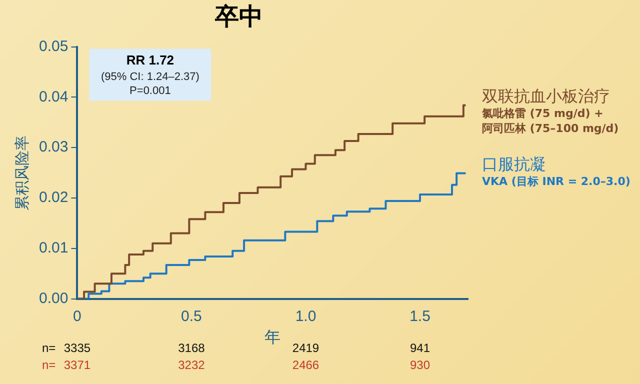  What do you see at coordinates (272, 337) in the screenshot?
I see `x-axis-title: 年` at bounding box center [272, 337].